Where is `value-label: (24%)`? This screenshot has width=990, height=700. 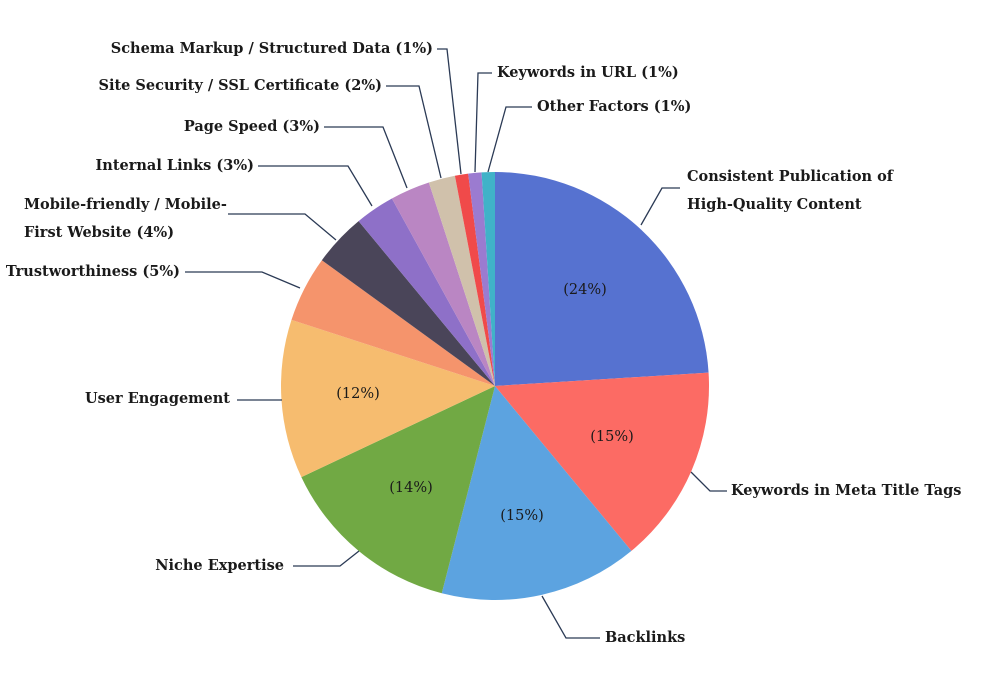
value-label: (24%) is located at coordinates (585, 290).